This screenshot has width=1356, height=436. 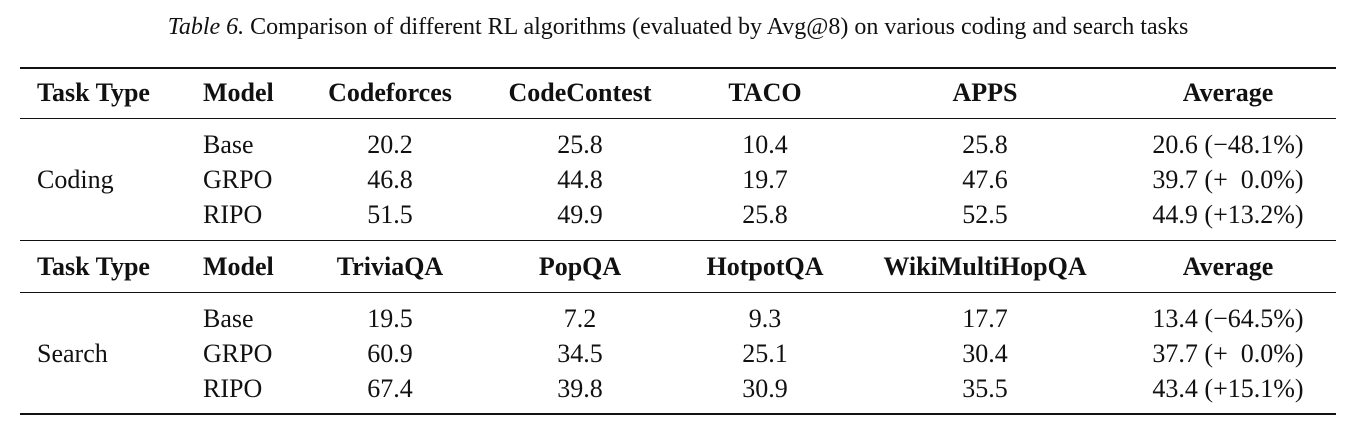 What do you see at coordinates (985, 92) in the screenshot?
I see `column-header: APPS` at bounding box center [985, 92].